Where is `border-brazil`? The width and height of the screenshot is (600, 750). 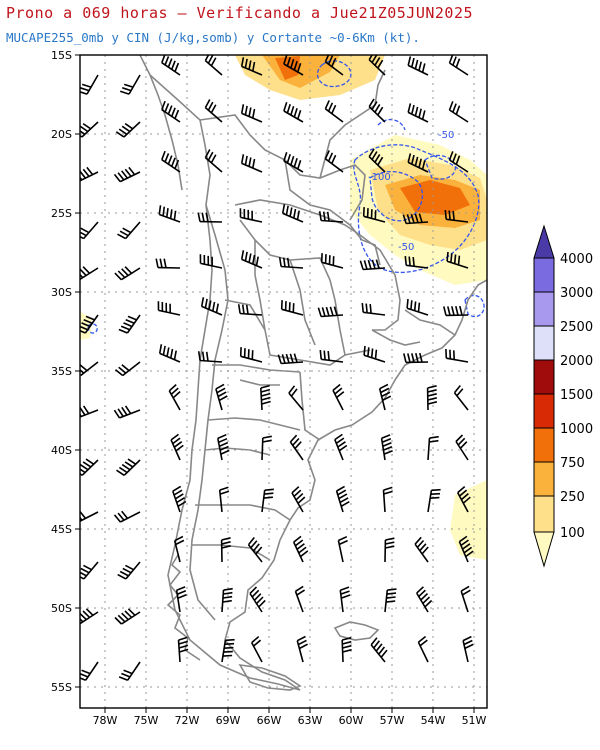 border-brazil is located at coordinates (352, 124).